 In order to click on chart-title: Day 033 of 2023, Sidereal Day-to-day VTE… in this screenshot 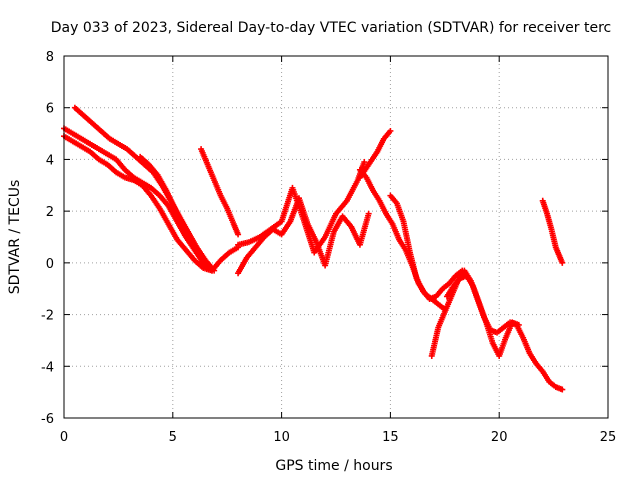, I will do `click(331, 28)`.